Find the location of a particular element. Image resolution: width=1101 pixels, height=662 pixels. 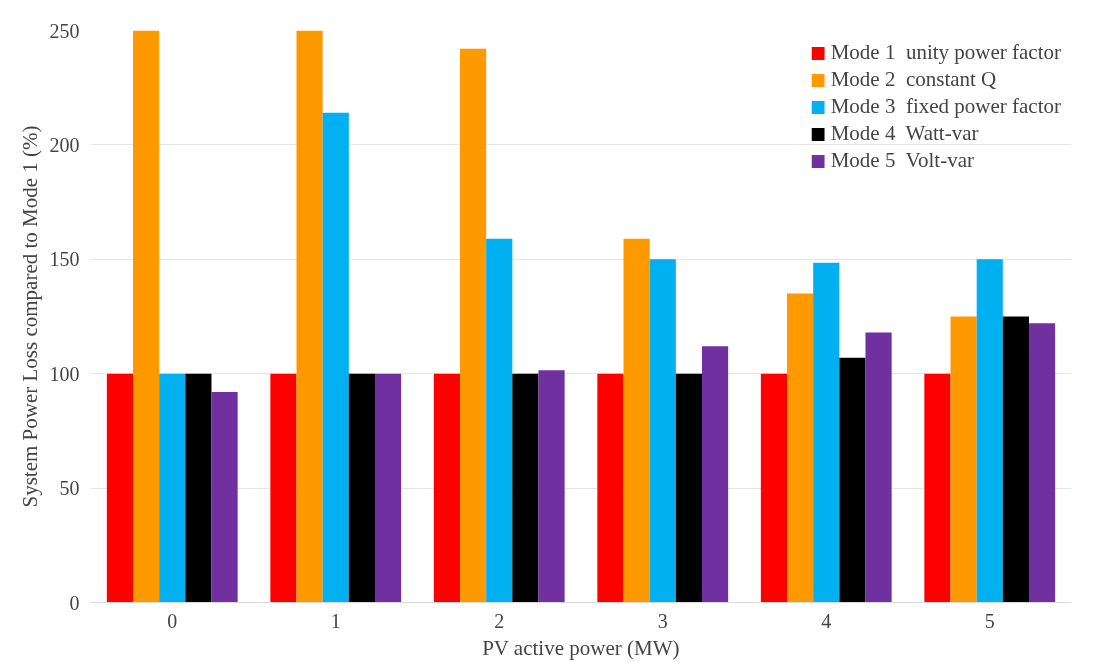

x-tick-label: 3 is located at coordinates (662, 620).